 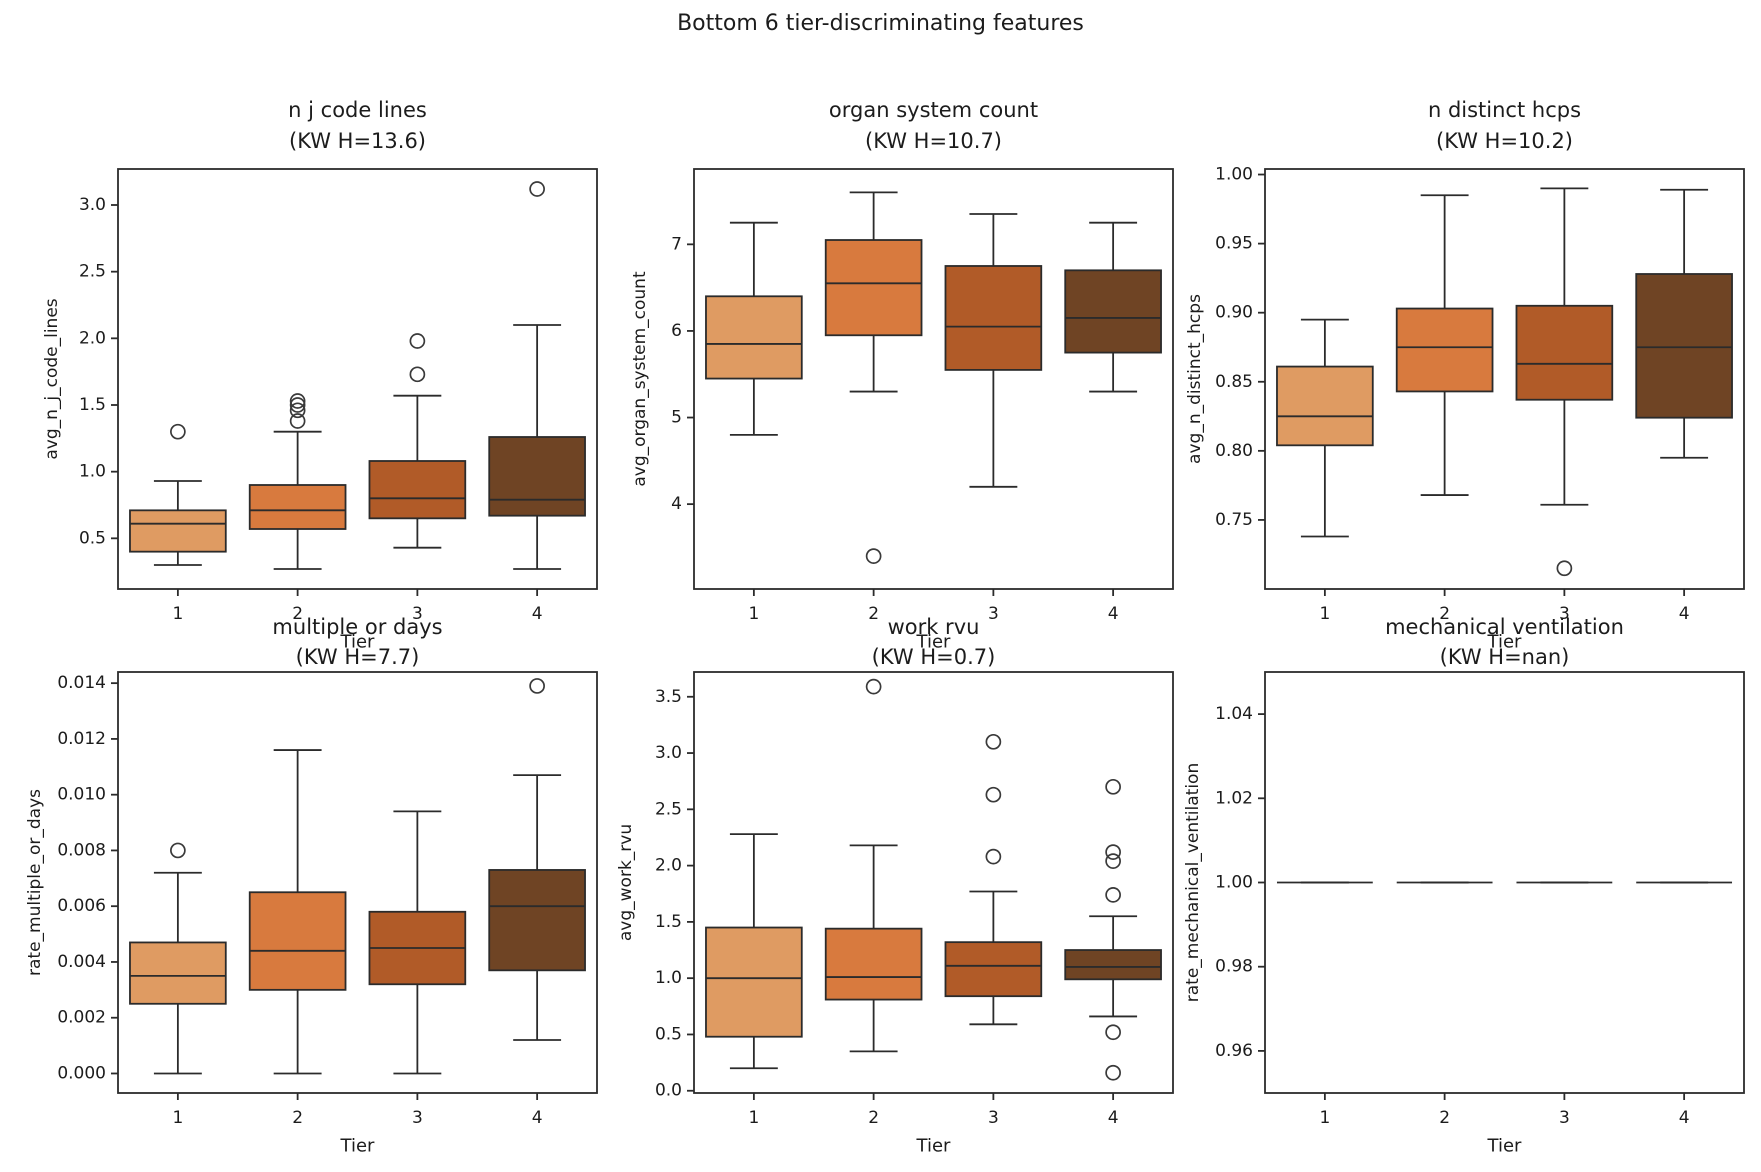 What do you see at coordinates (81, 1018) in the screenshot?
I see `y-tick-label: 0.002` at bounding box center [81, 1018].